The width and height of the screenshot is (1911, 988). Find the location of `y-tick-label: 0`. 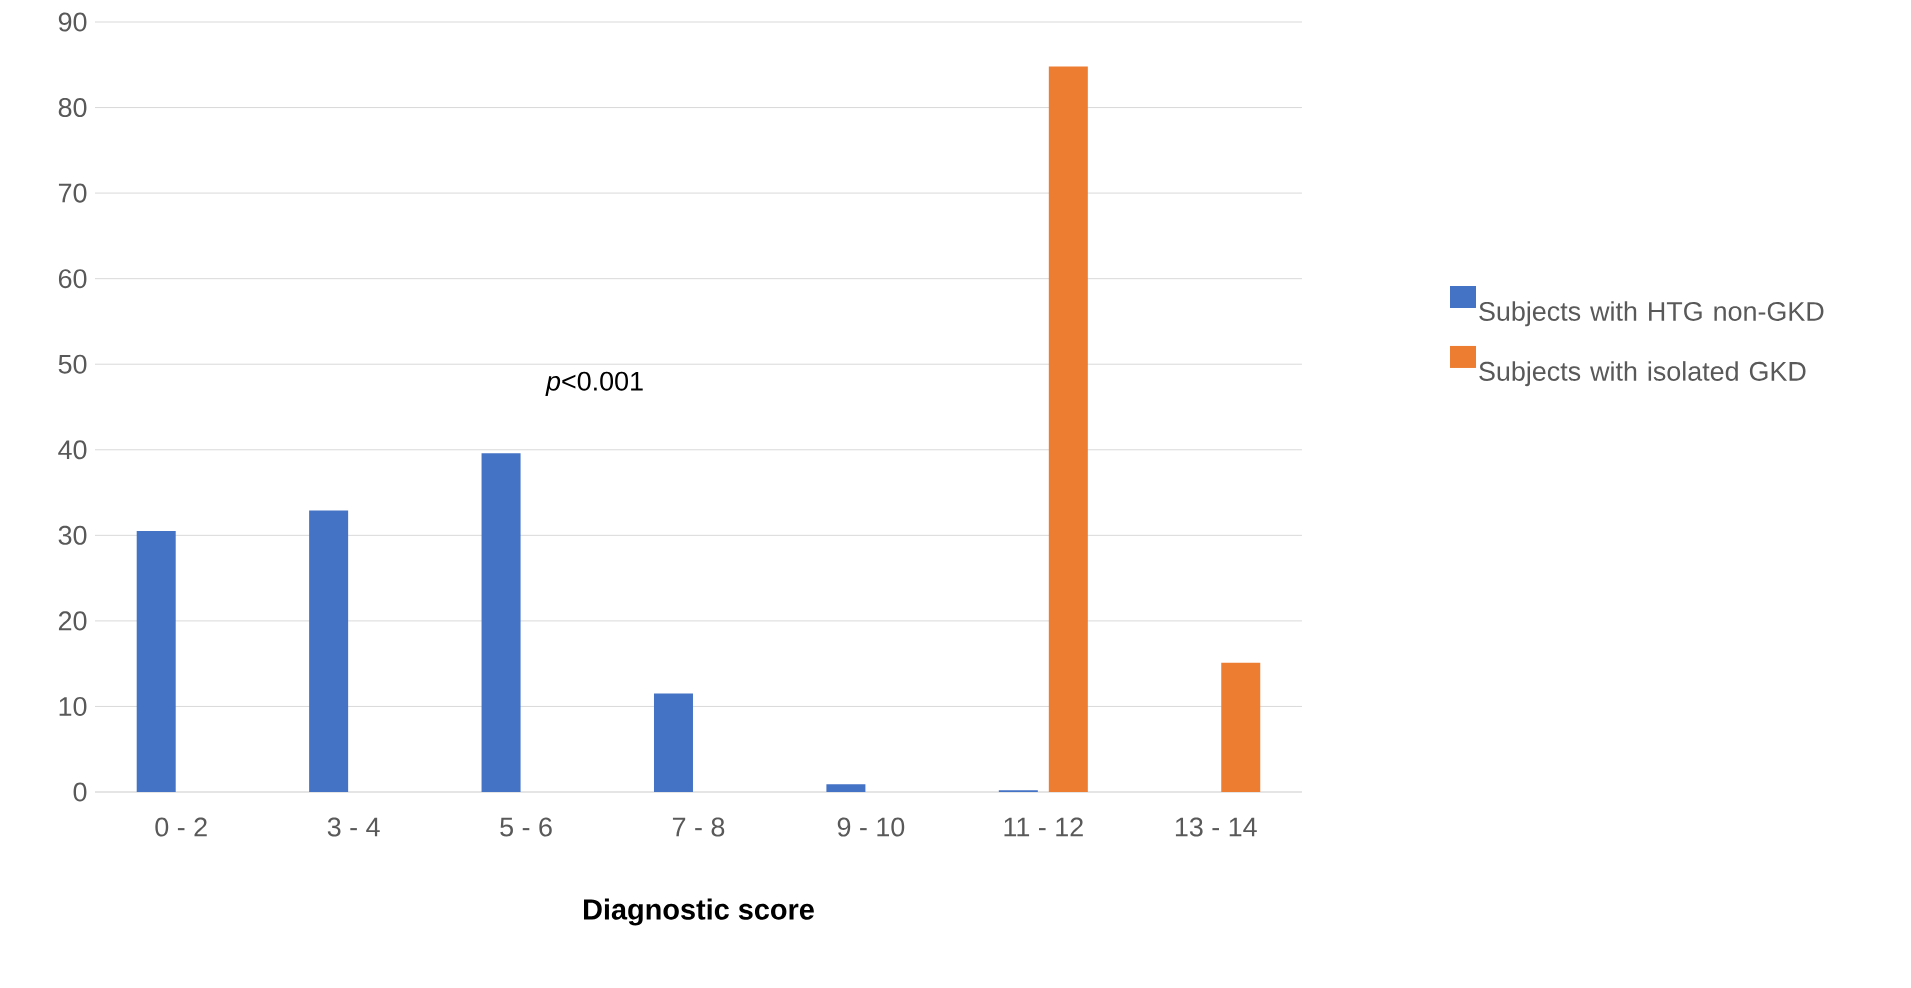

y-tick-label: 0 is located at coordinates (80, 792).